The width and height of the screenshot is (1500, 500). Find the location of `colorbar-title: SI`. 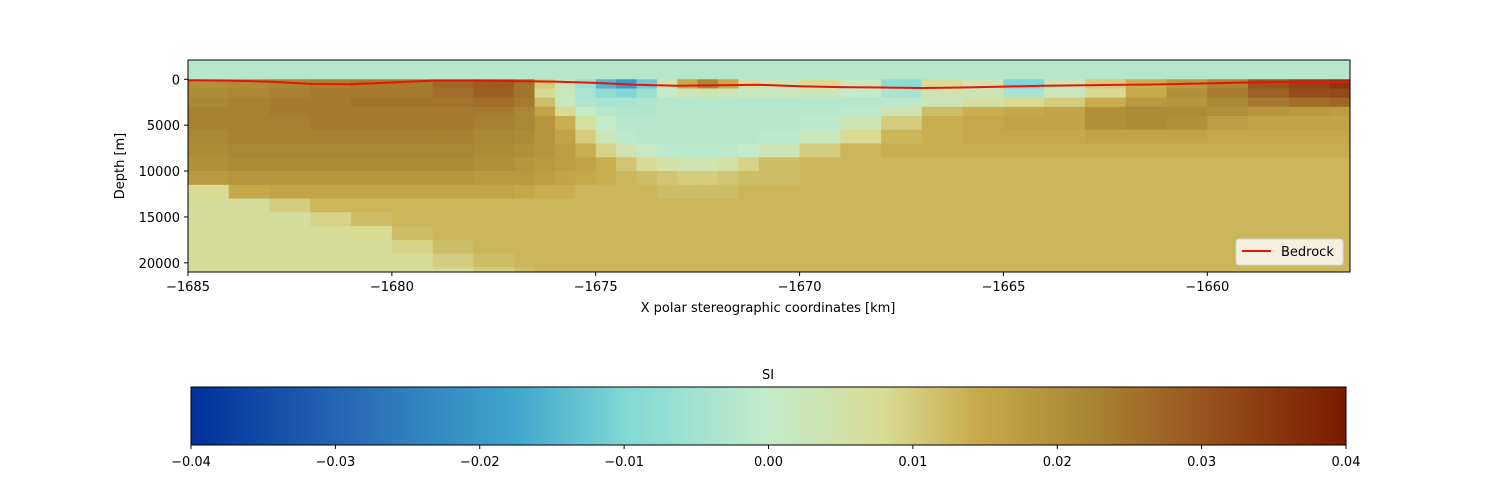

colorbar-title: SI is located at coordinates (768, 375).